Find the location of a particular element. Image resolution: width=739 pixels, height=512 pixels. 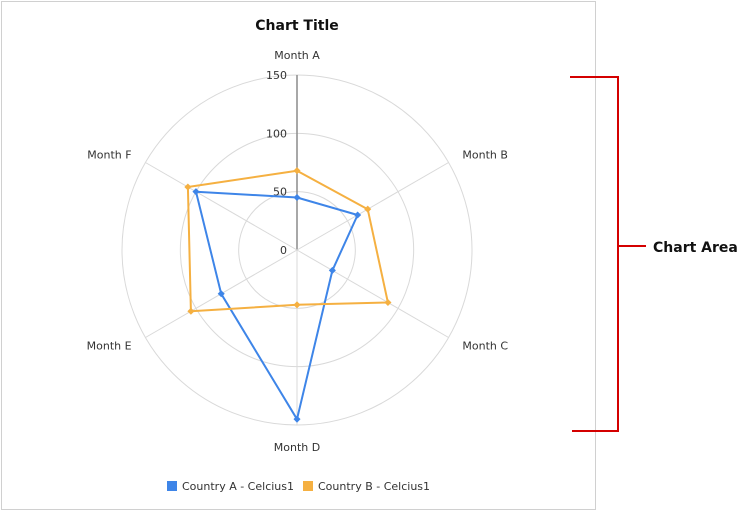

series-line is located at coordinates (287, 241).